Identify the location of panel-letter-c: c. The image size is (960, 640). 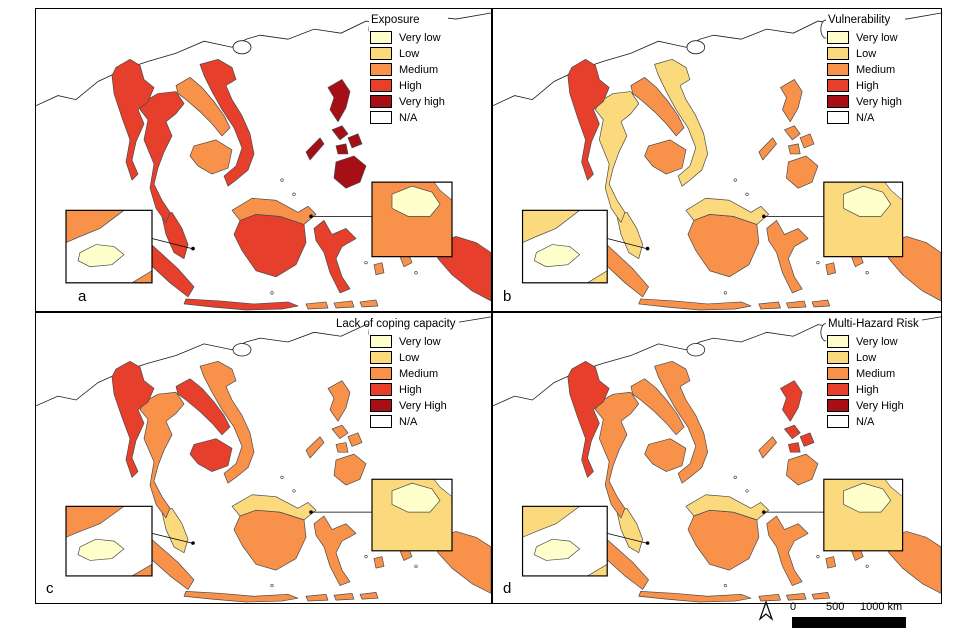
(50, 588).